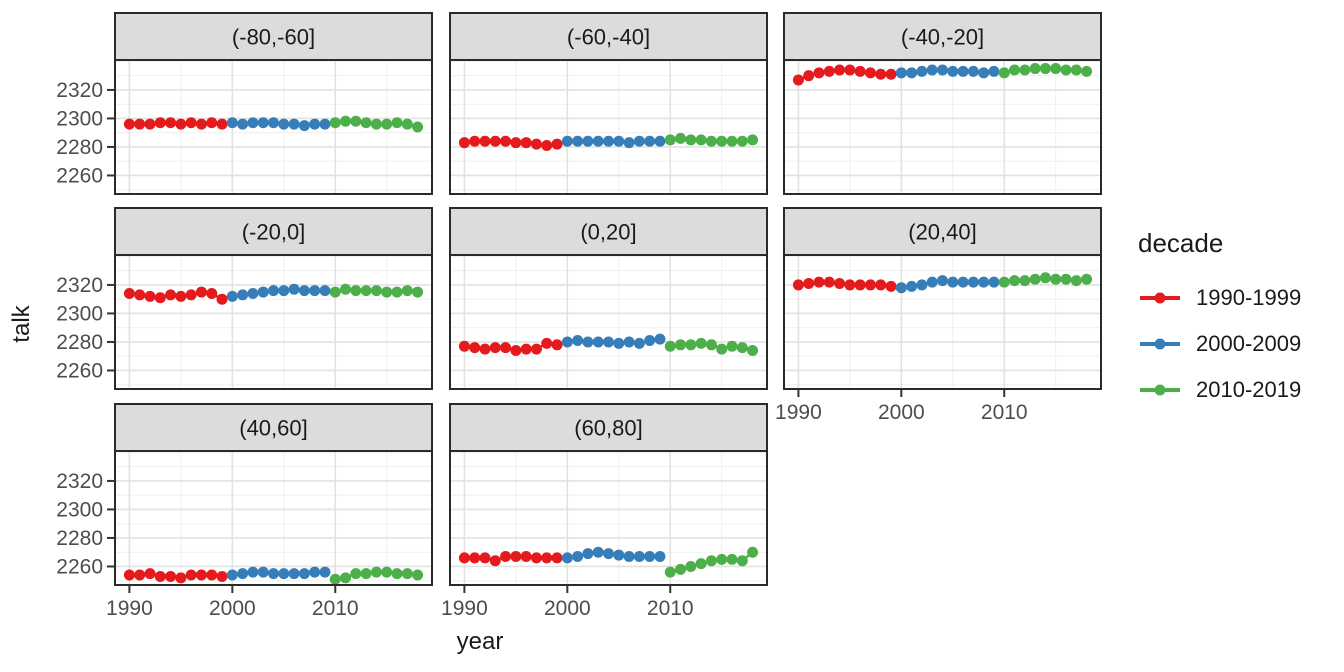 The image size is (1344, 672). I want to click on strip-label: (40,60], so click(273, 428).